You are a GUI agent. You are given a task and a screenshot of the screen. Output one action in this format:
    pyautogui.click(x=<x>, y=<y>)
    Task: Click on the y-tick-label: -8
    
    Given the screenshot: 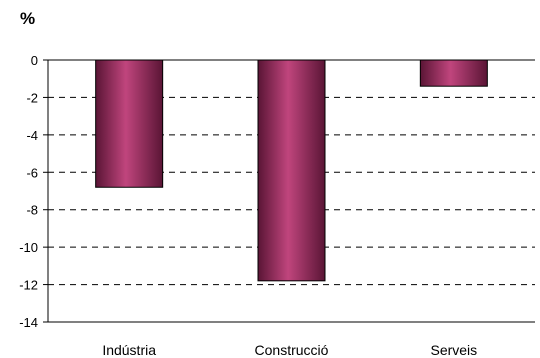 What is the action you would take?
    pyautogui.click(x=32, y=210)
    